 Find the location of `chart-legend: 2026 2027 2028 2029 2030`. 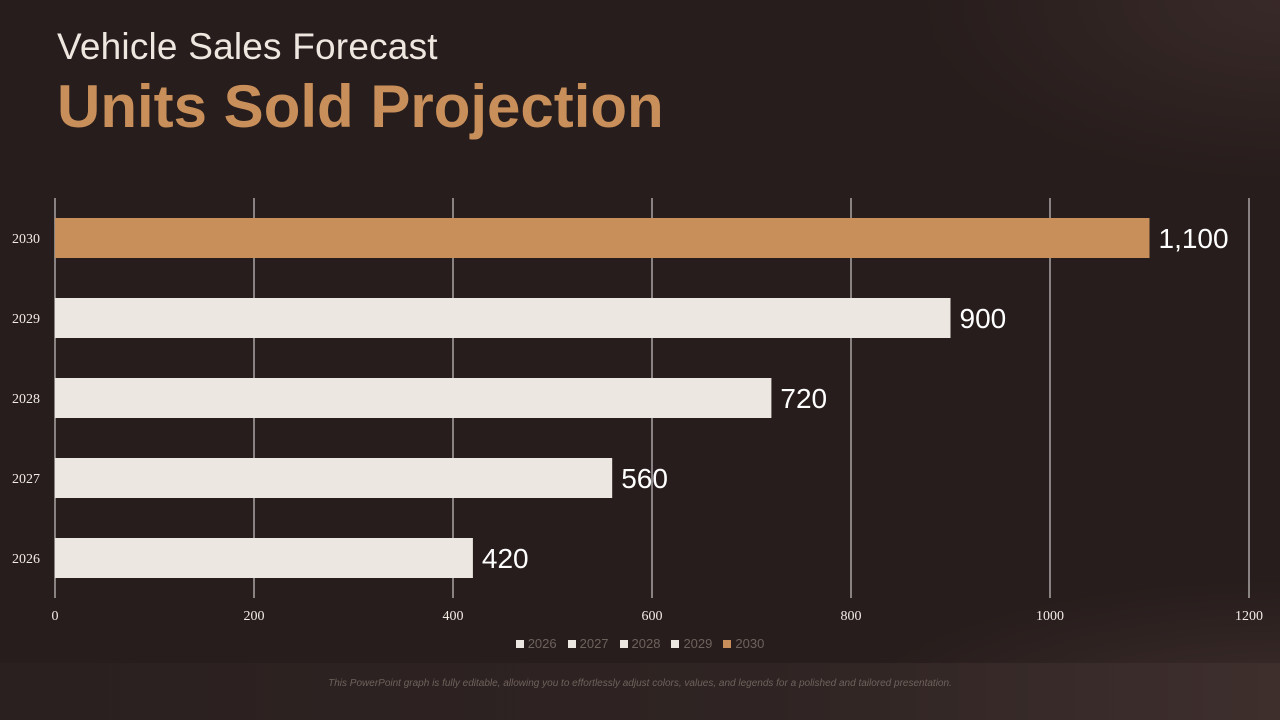

chart-legend: 2026 2027 2028 2029 2030 is located at coordinates (640, 643).